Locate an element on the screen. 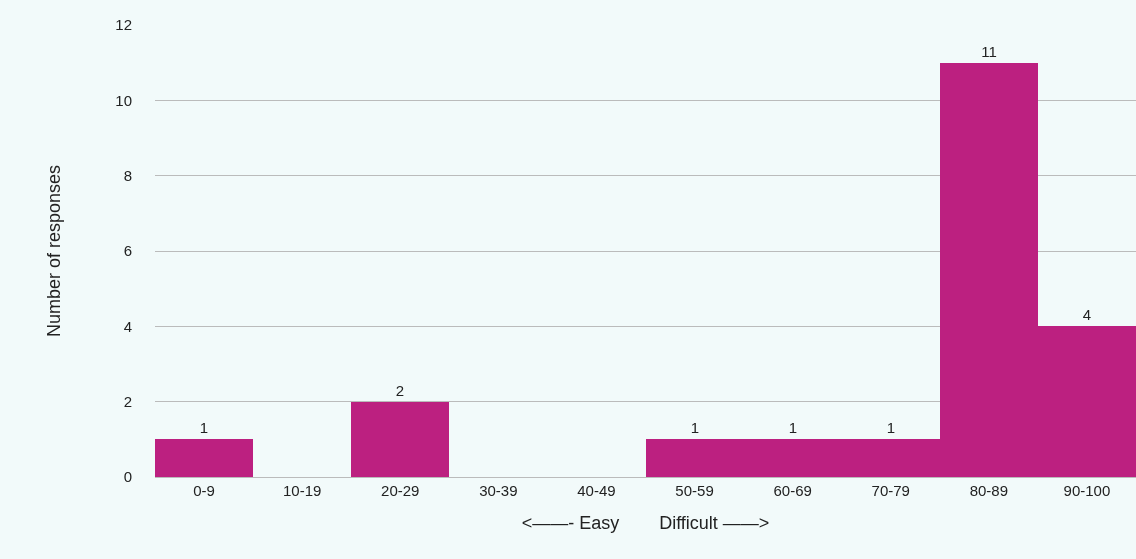  x-tick-label: 20-29 is located at coordinates (400, 490).